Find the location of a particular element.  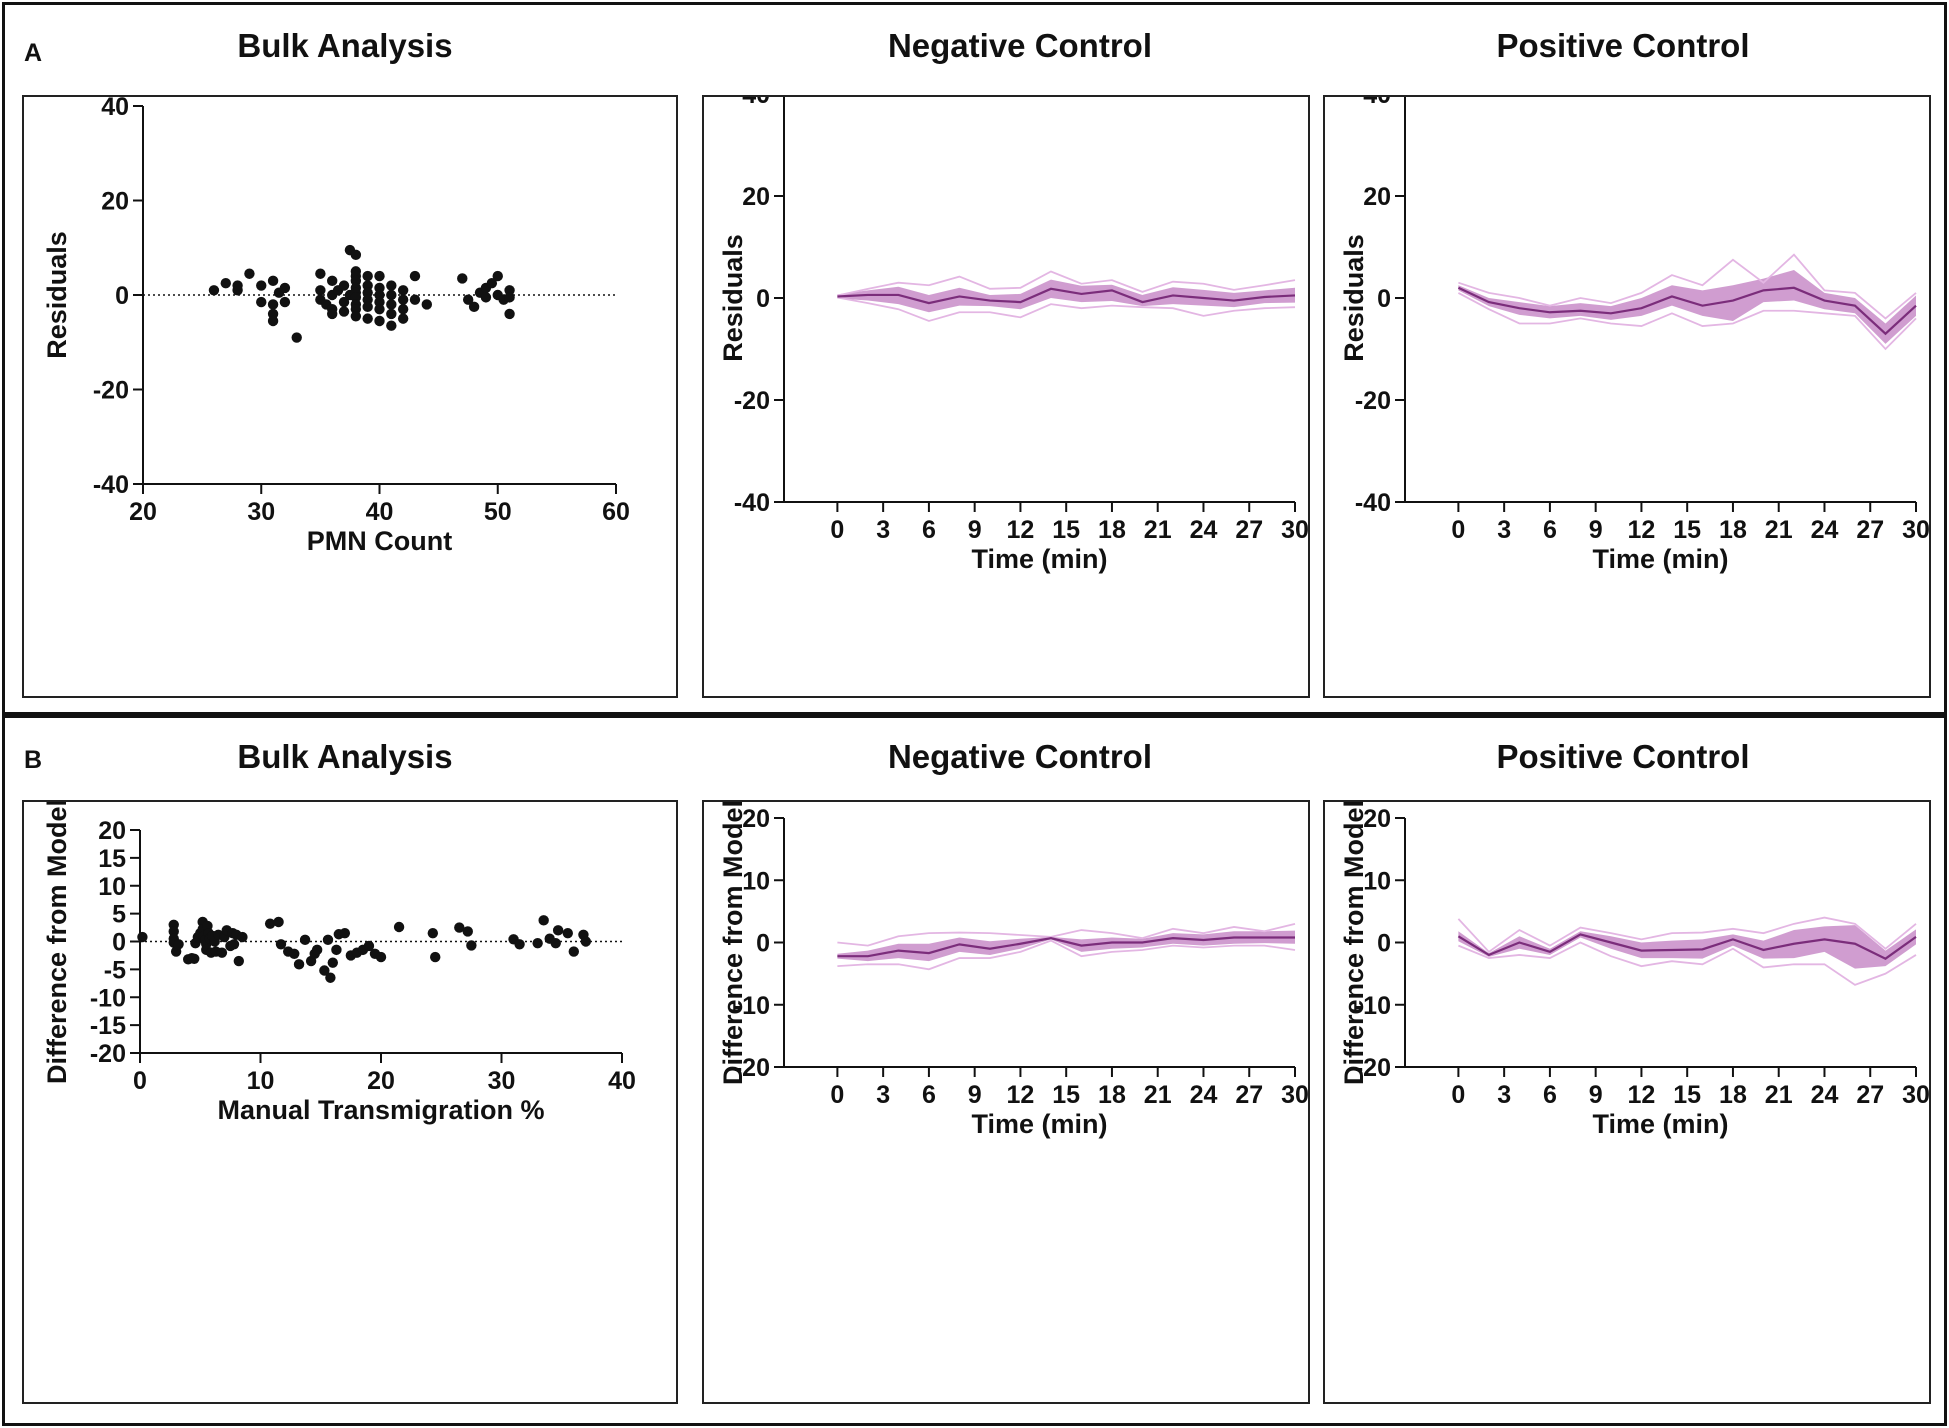

x-tick-label: 3 is located at coordinates (883, 1095).